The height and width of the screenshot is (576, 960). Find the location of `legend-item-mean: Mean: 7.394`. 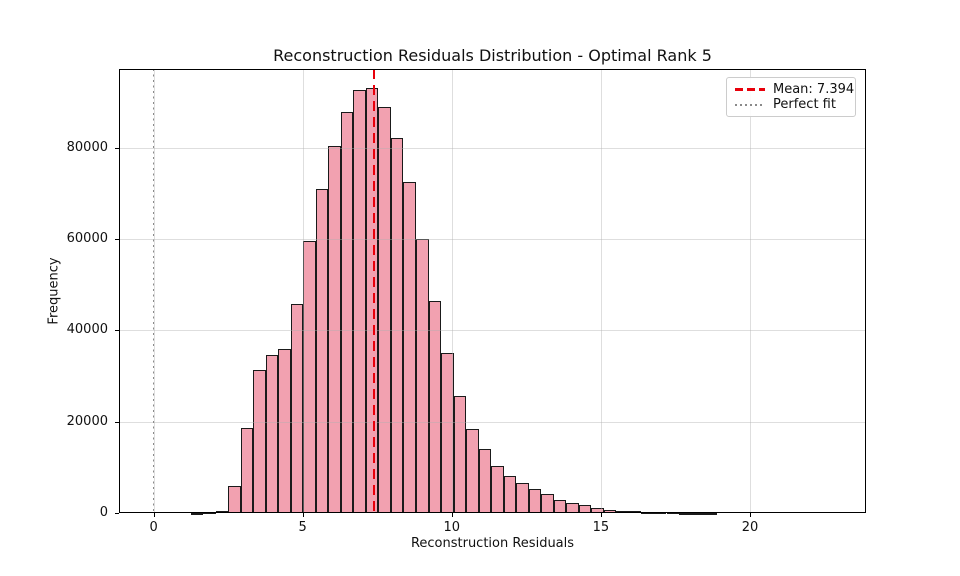

legend-item-mean: Mean: 7.394 is located at coordinates (794, 89).